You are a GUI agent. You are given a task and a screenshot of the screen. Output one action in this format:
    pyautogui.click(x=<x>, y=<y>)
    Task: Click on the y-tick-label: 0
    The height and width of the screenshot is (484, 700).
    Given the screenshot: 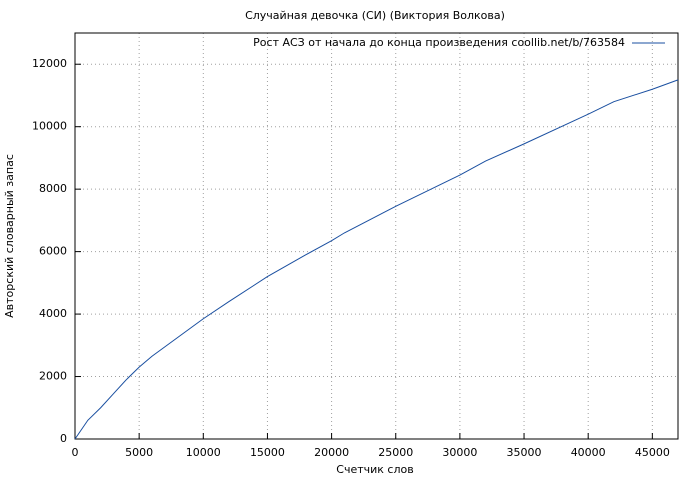 What is the action you would take?
    pyautogui.click(x=63, y=438)
    